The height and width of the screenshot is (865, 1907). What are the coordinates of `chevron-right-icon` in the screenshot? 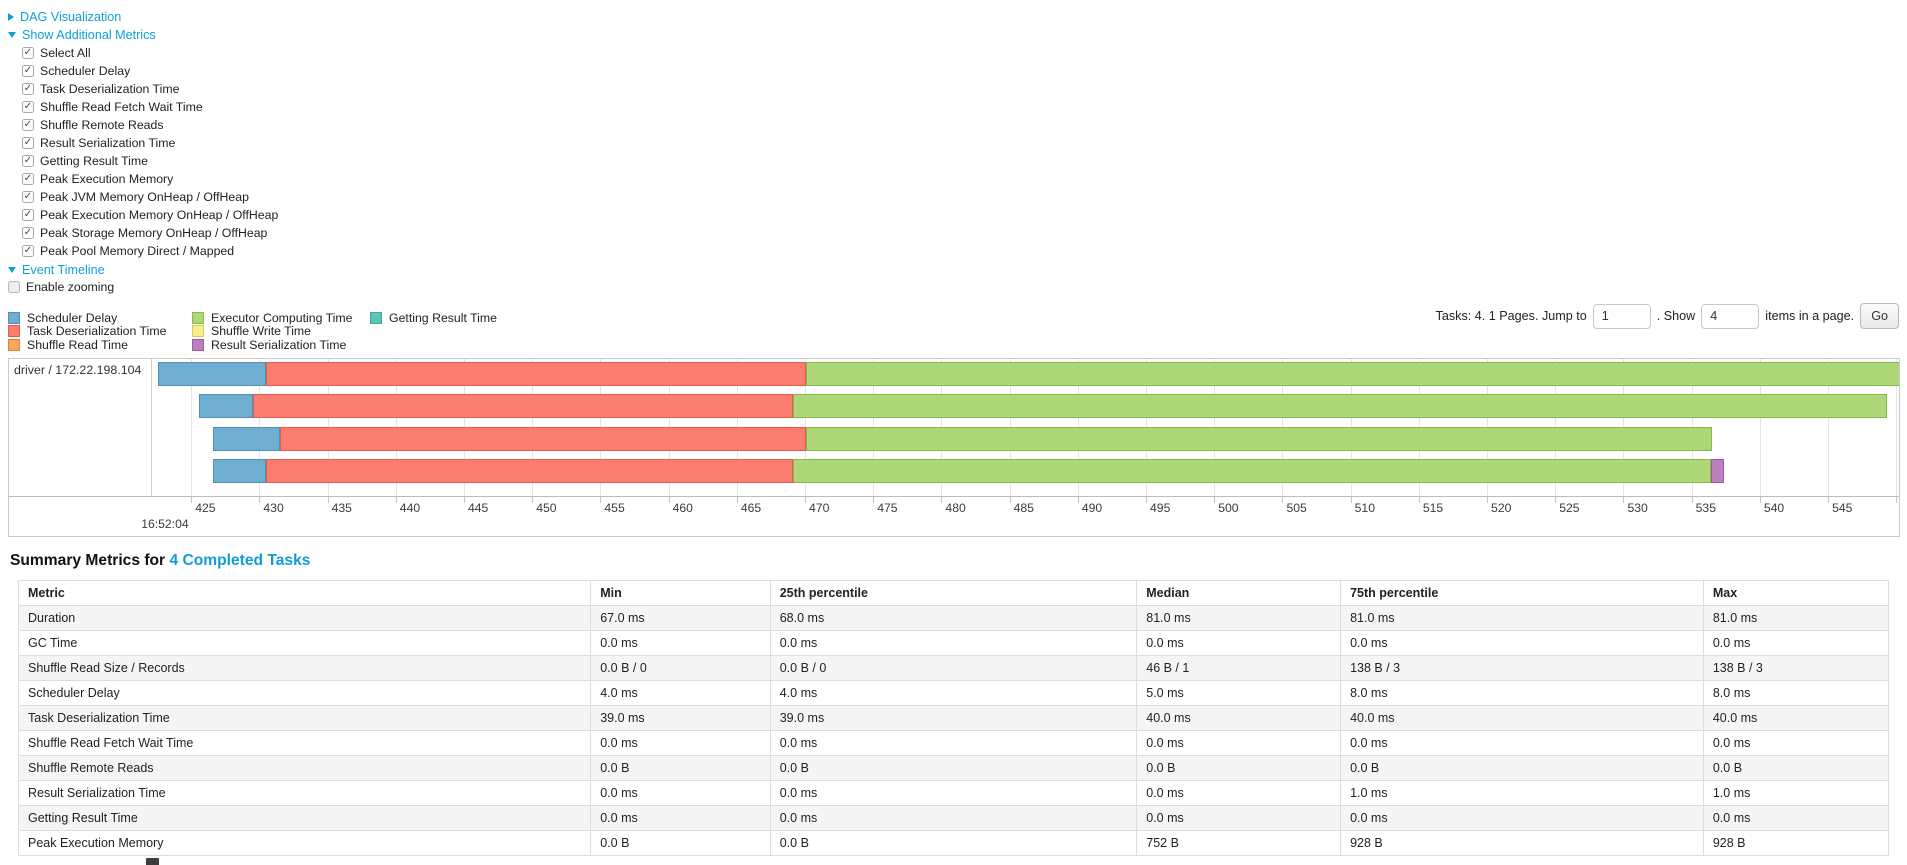 It's located at (11, 17).